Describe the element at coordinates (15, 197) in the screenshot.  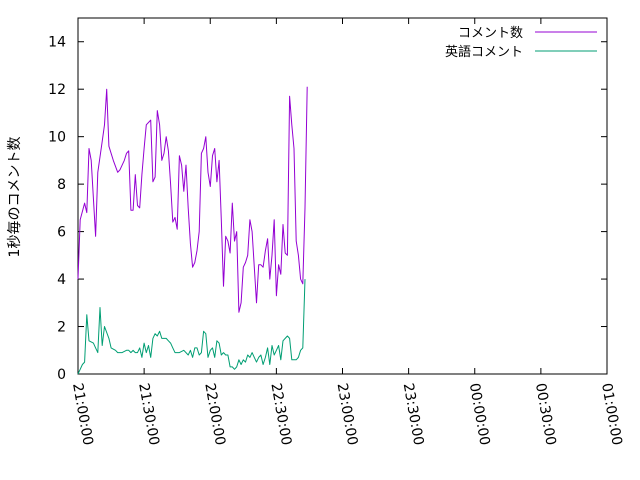
I see `y-axis-label: 1秒毎のコメント数` at that location.